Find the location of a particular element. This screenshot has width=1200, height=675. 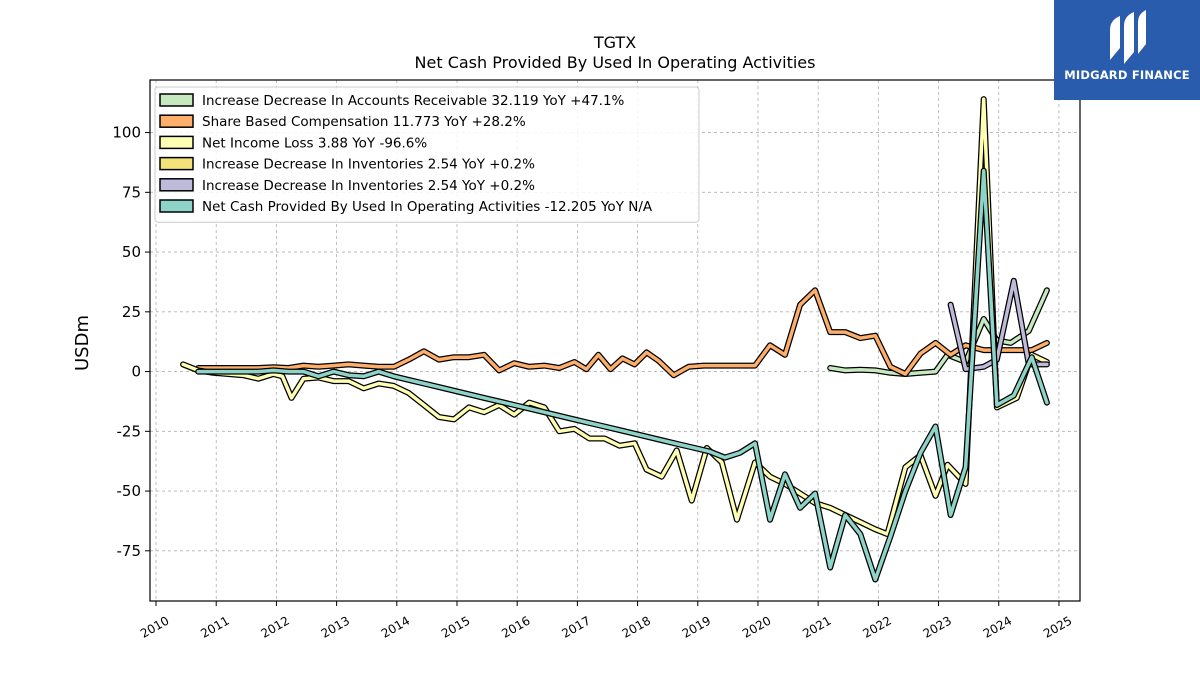

y-axis-label: USDm is located at coordinates (82, 343).